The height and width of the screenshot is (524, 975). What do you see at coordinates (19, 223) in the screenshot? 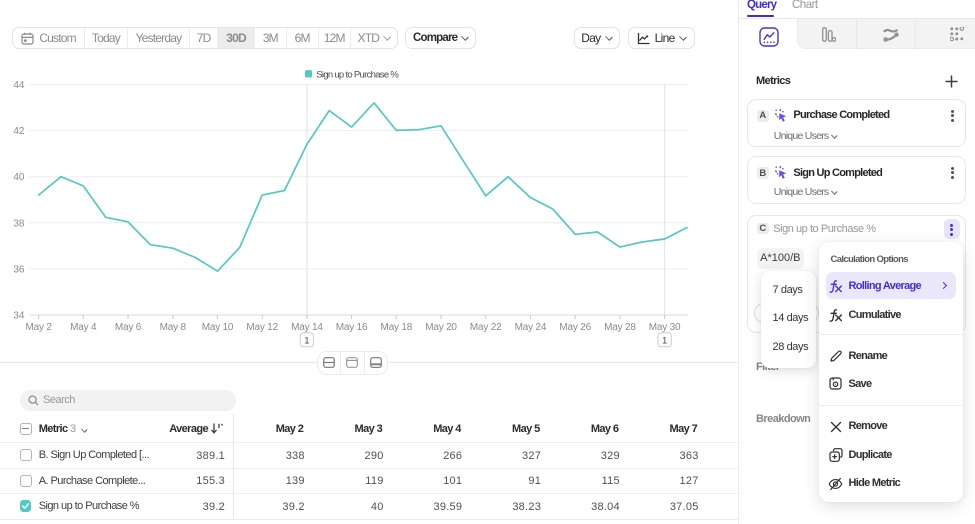
I see `svg-text: 38` at bounding box center [19, 223].